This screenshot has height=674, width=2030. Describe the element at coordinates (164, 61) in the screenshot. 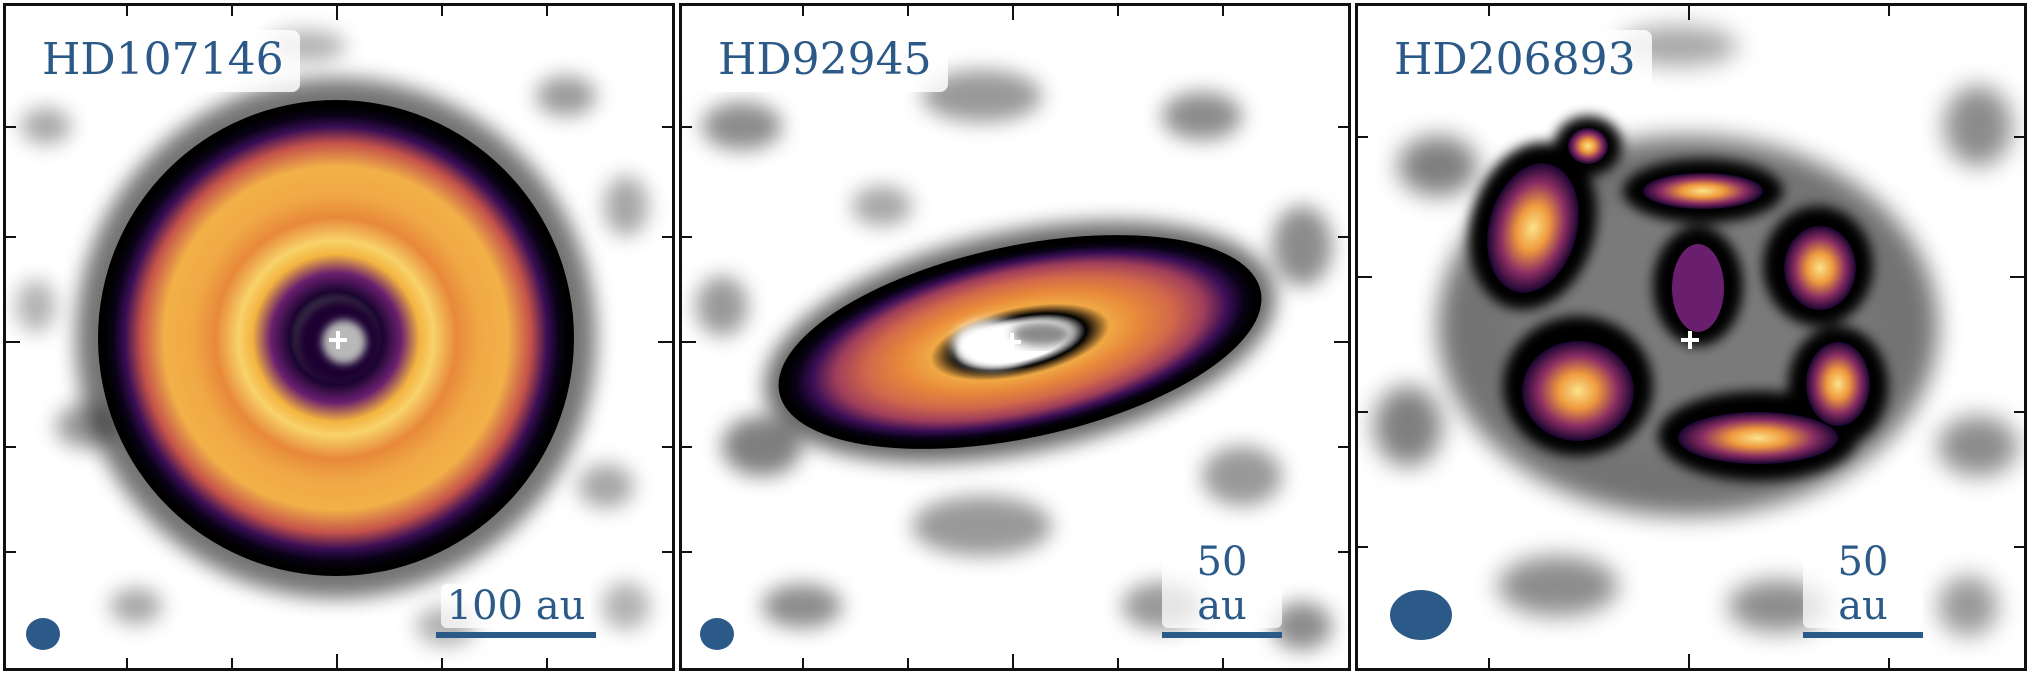

I see `target-name: HD107146` at that location.